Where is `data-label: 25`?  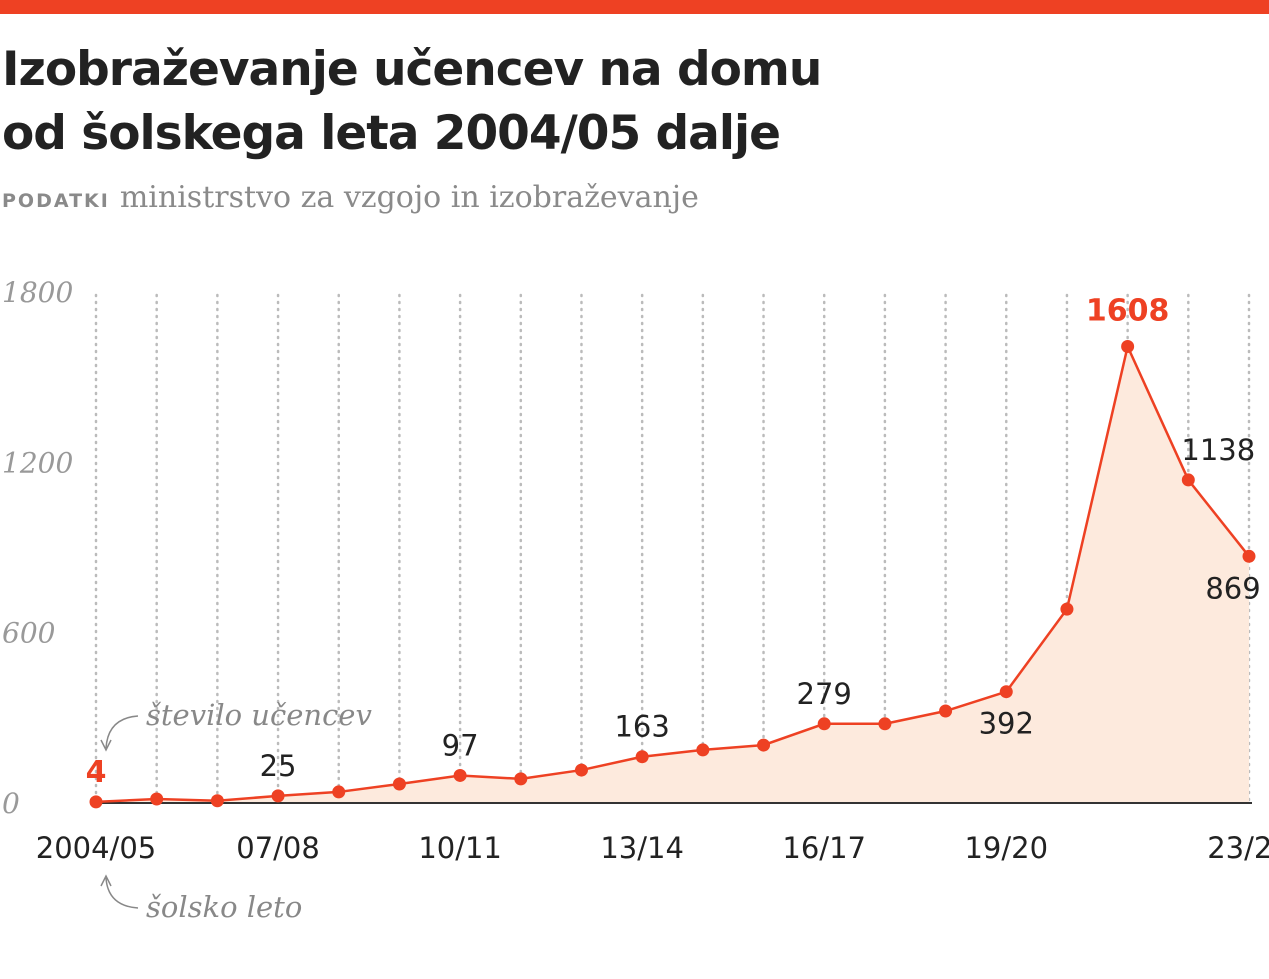 data-label: 25 is located at coordinates (278, 766).